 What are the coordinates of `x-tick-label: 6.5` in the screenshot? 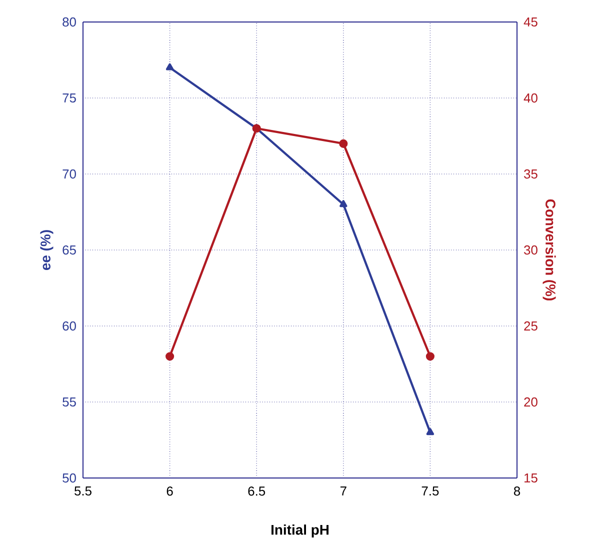 It's located at (257, 491).